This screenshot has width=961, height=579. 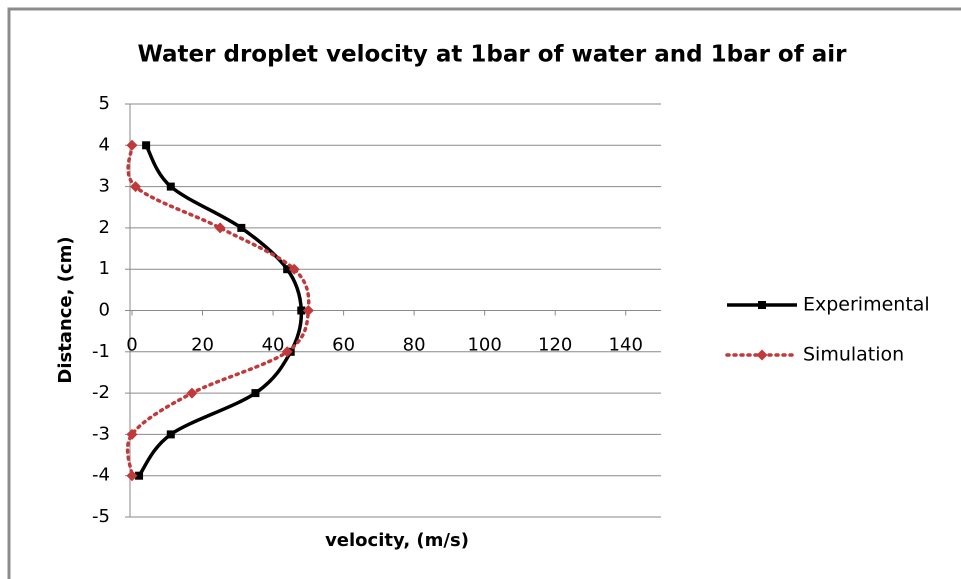 What do you see at coordinates (484, 345) in the screenshot?
I see `x-tick-label: 100` at bounding box center [484, 345].